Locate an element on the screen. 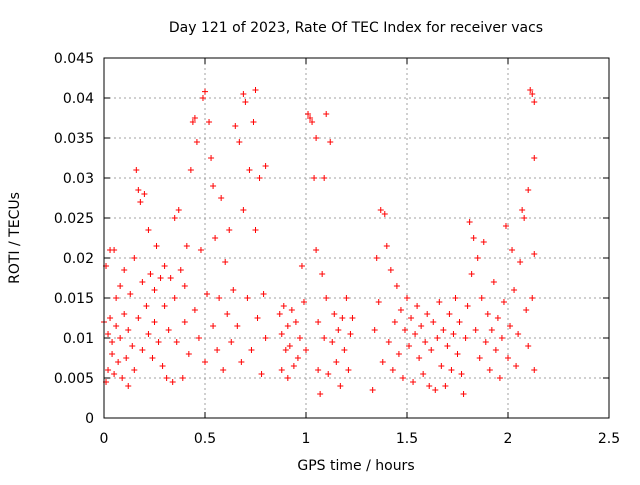  x-tick-label: 0.5 is located at coordinates (205, 439).